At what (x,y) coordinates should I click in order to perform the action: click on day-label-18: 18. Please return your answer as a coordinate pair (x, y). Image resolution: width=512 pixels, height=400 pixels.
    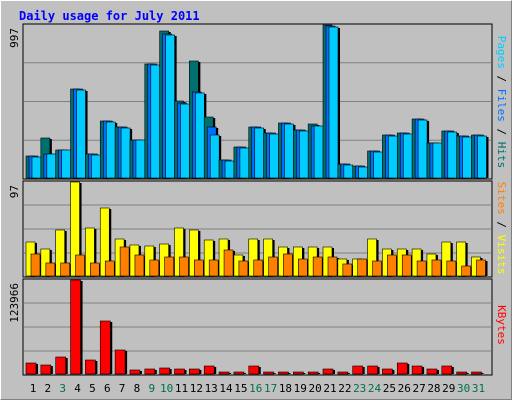
    Looking at the image, I should click on (285, 388).